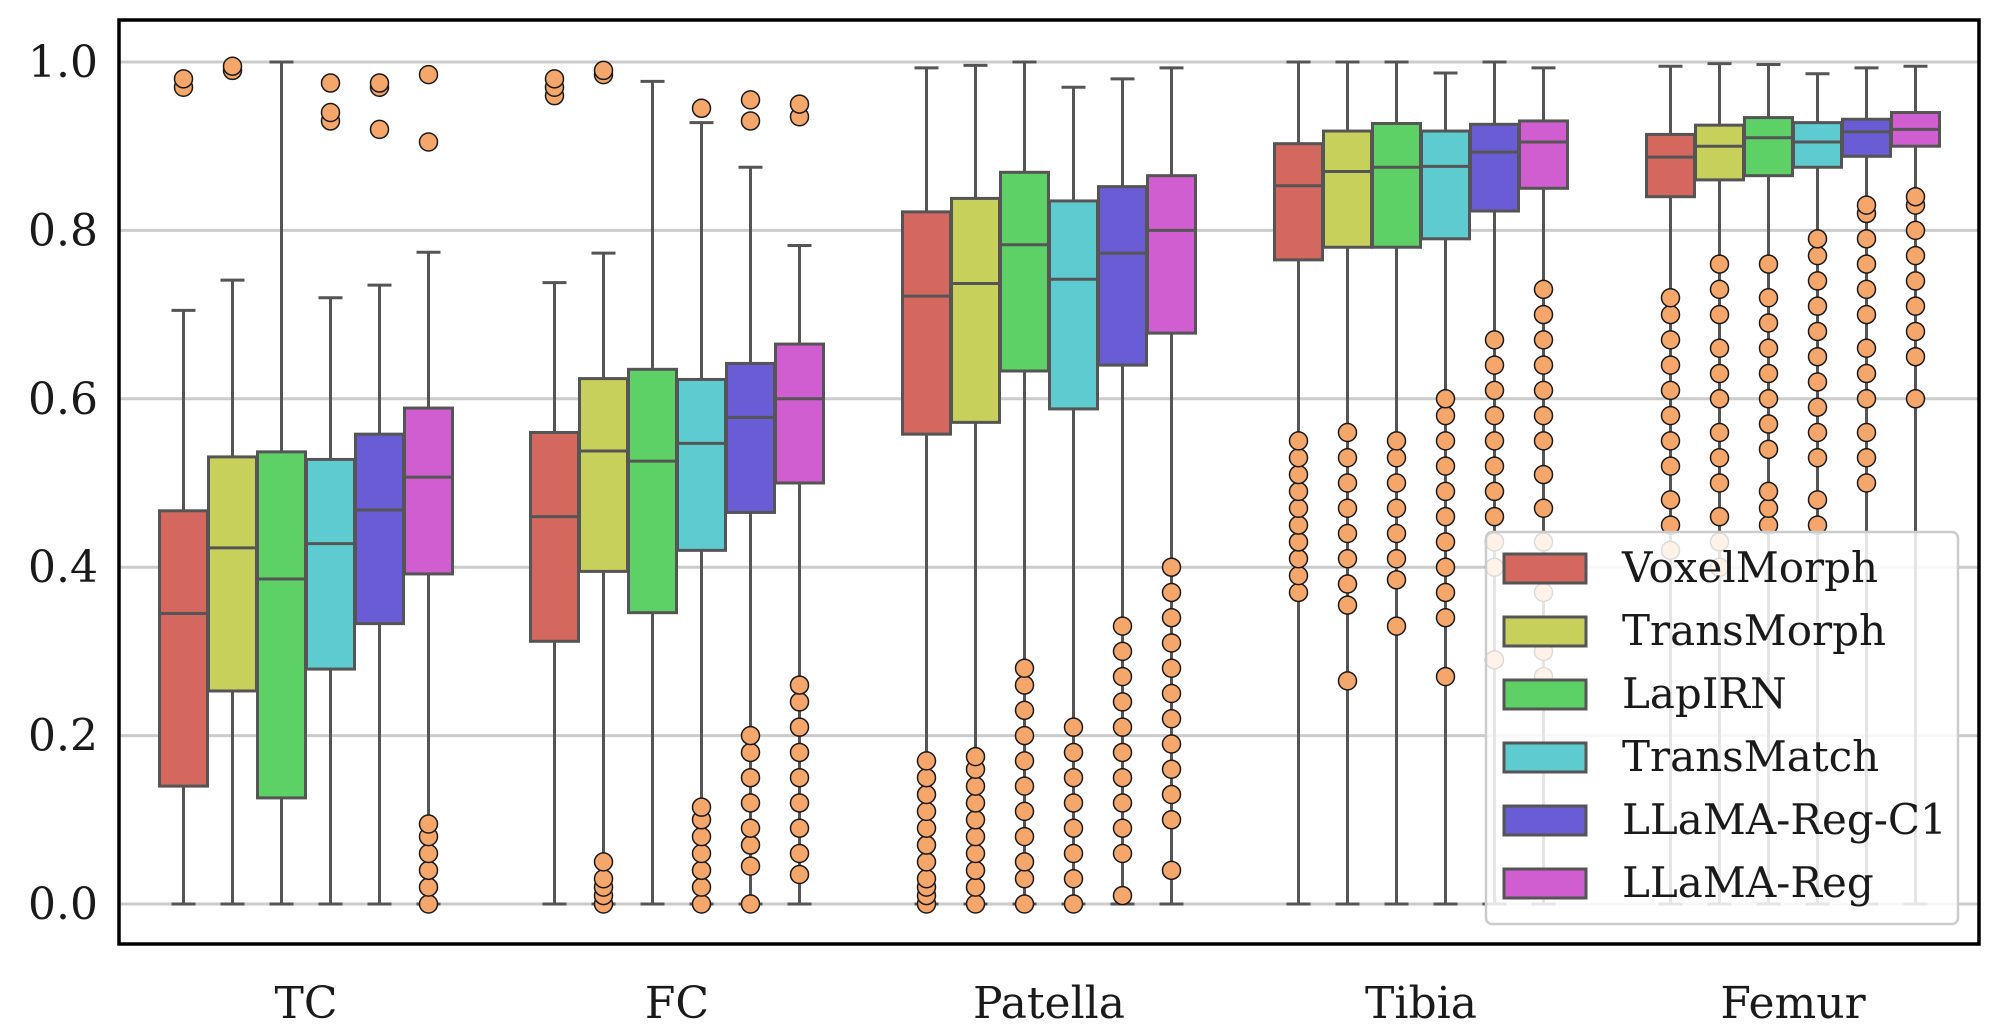 This screenshot has height=1033, width=1989. I want to click on x-tick-label: Femur, so click(1793, 1003).